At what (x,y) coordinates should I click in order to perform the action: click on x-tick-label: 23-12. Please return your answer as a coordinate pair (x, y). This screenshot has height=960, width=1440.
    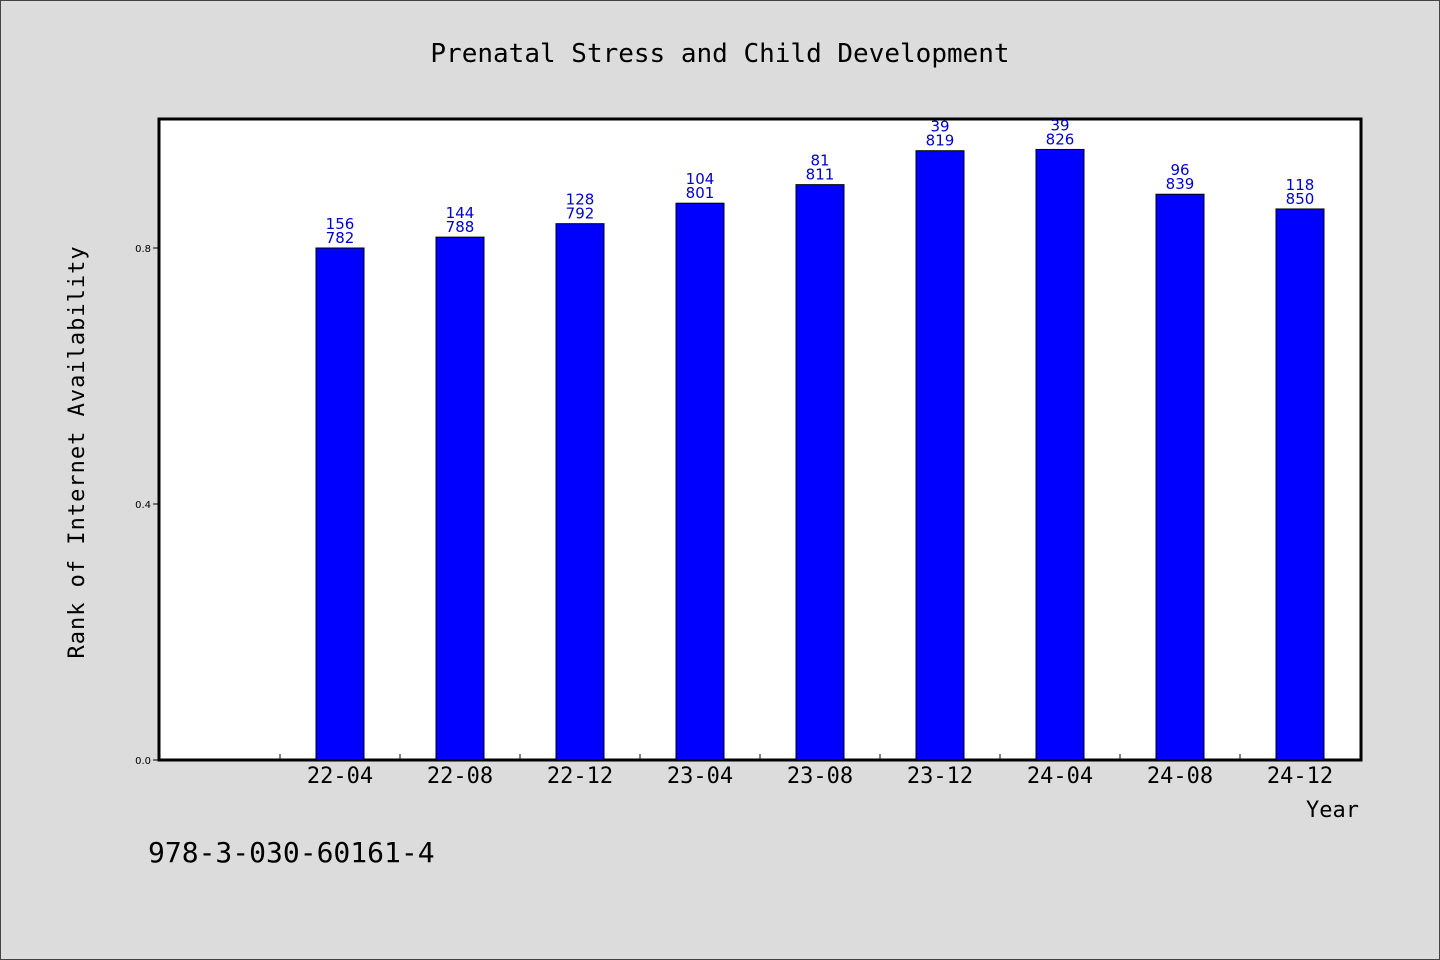
    Looking at the image, I should click on (940, 776).